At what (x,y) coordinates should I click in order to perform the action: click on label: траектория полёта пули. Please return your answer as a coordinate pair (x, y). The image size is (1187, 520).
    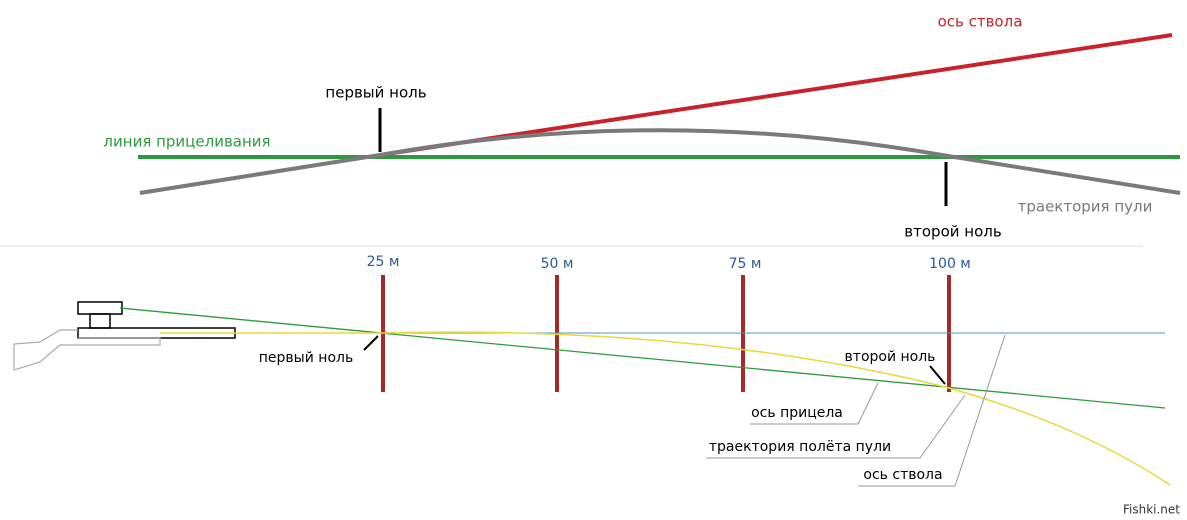
    Looking at the image, I should click on (800, 447).